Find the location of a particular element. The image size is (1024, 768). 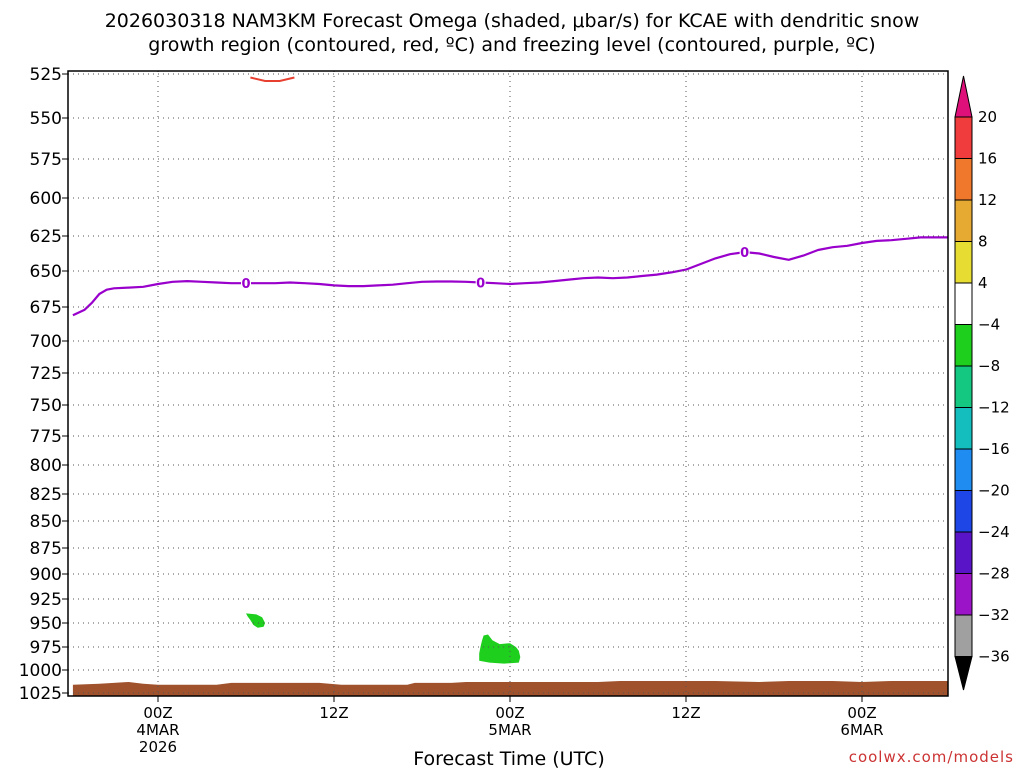

credit-text: coolwx.com/models is located at coordinates (931, 757).